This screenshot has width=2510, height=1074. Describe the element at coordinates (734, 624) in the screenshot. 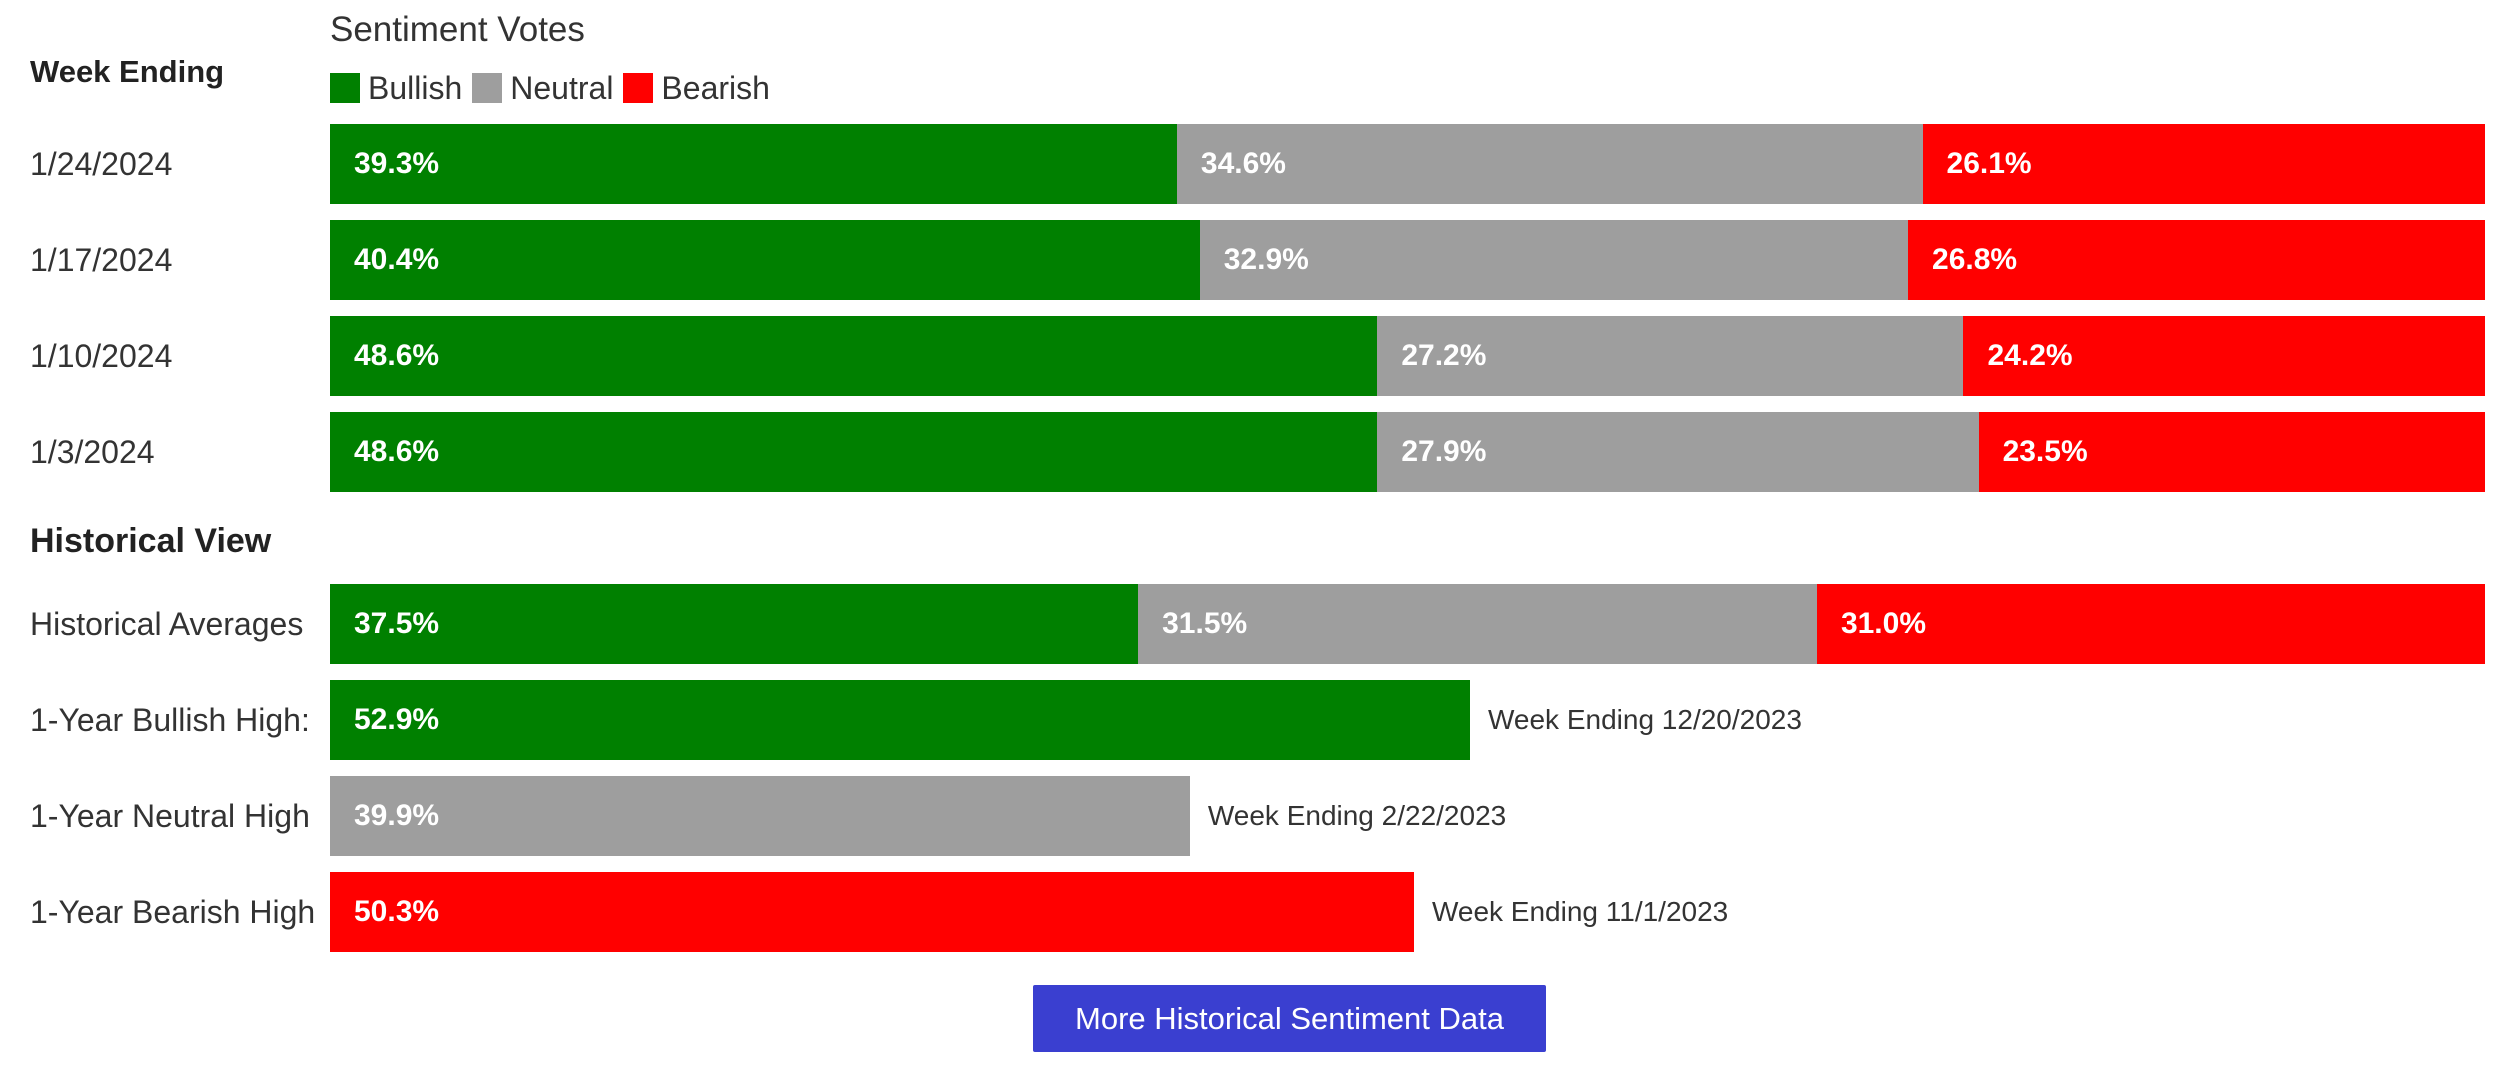

I see `bar-segment-bullish: 37.5%` at that location.